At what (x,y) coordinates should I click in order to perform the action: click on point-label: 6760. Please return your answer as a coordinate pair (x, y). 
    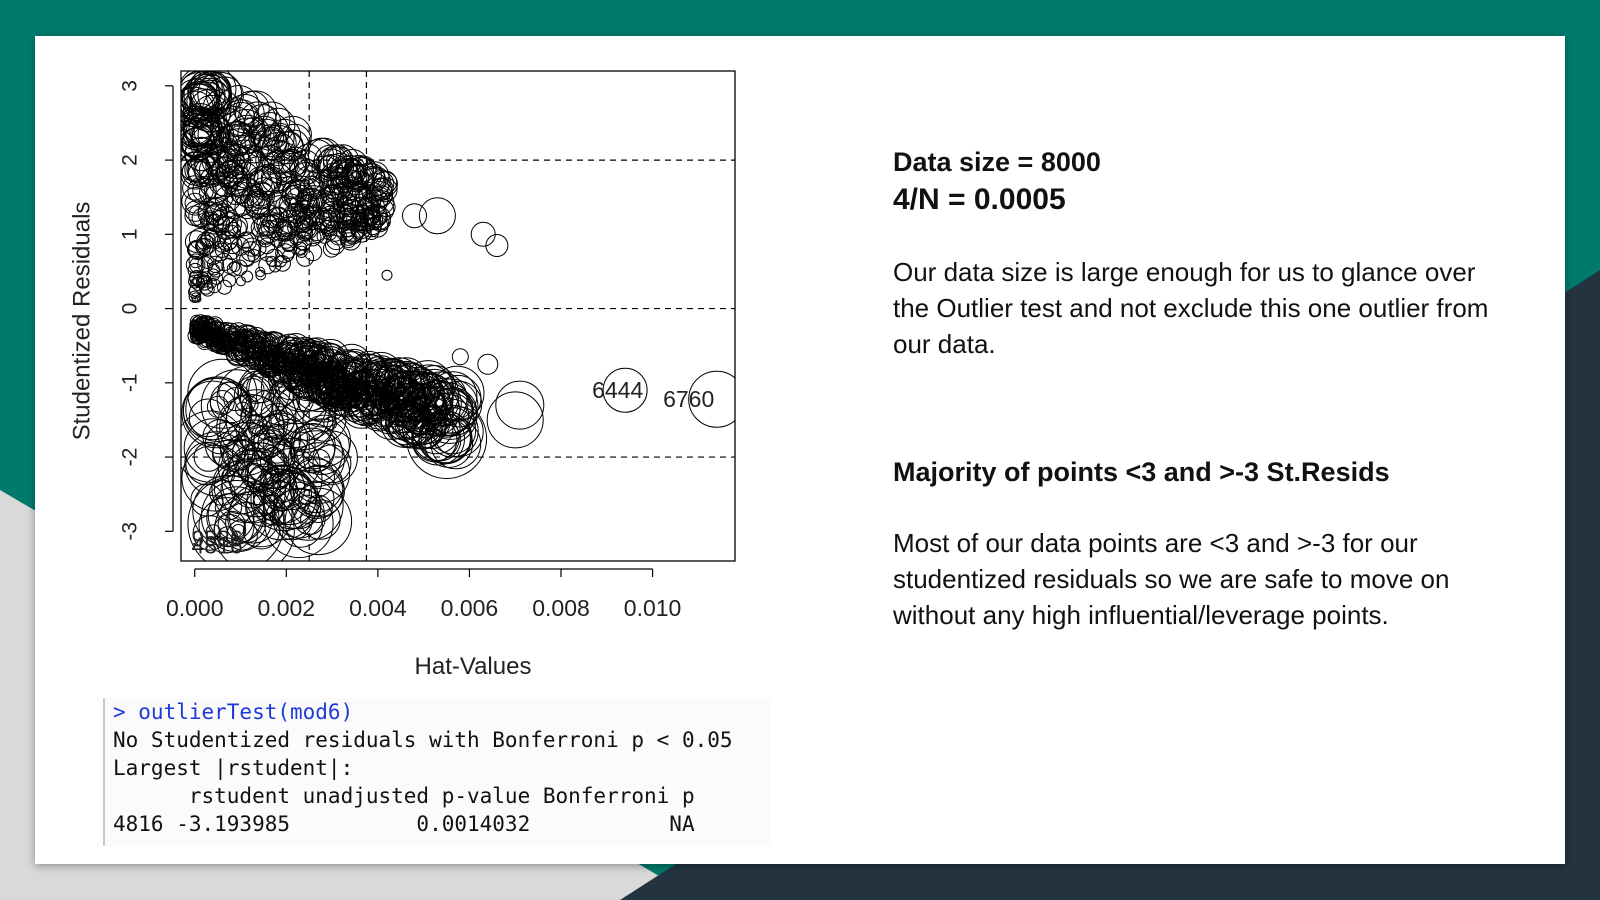
    Looking at the image, I should click on (688, 399).